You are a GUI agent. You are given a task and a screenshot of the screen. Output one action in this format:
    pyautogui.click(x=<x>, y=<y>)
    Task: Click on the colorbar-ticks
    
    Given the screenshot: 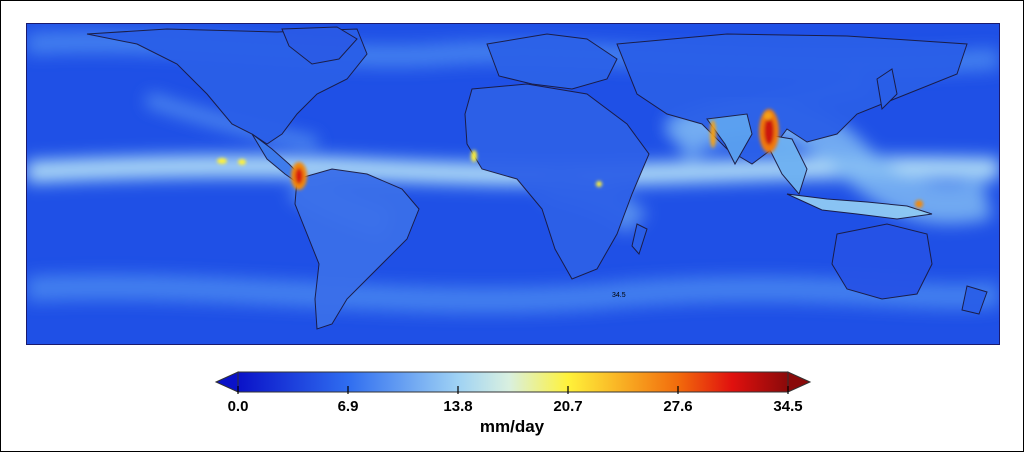 What is the action you would take?
    pyautogui.click(x=513, y=390)
    